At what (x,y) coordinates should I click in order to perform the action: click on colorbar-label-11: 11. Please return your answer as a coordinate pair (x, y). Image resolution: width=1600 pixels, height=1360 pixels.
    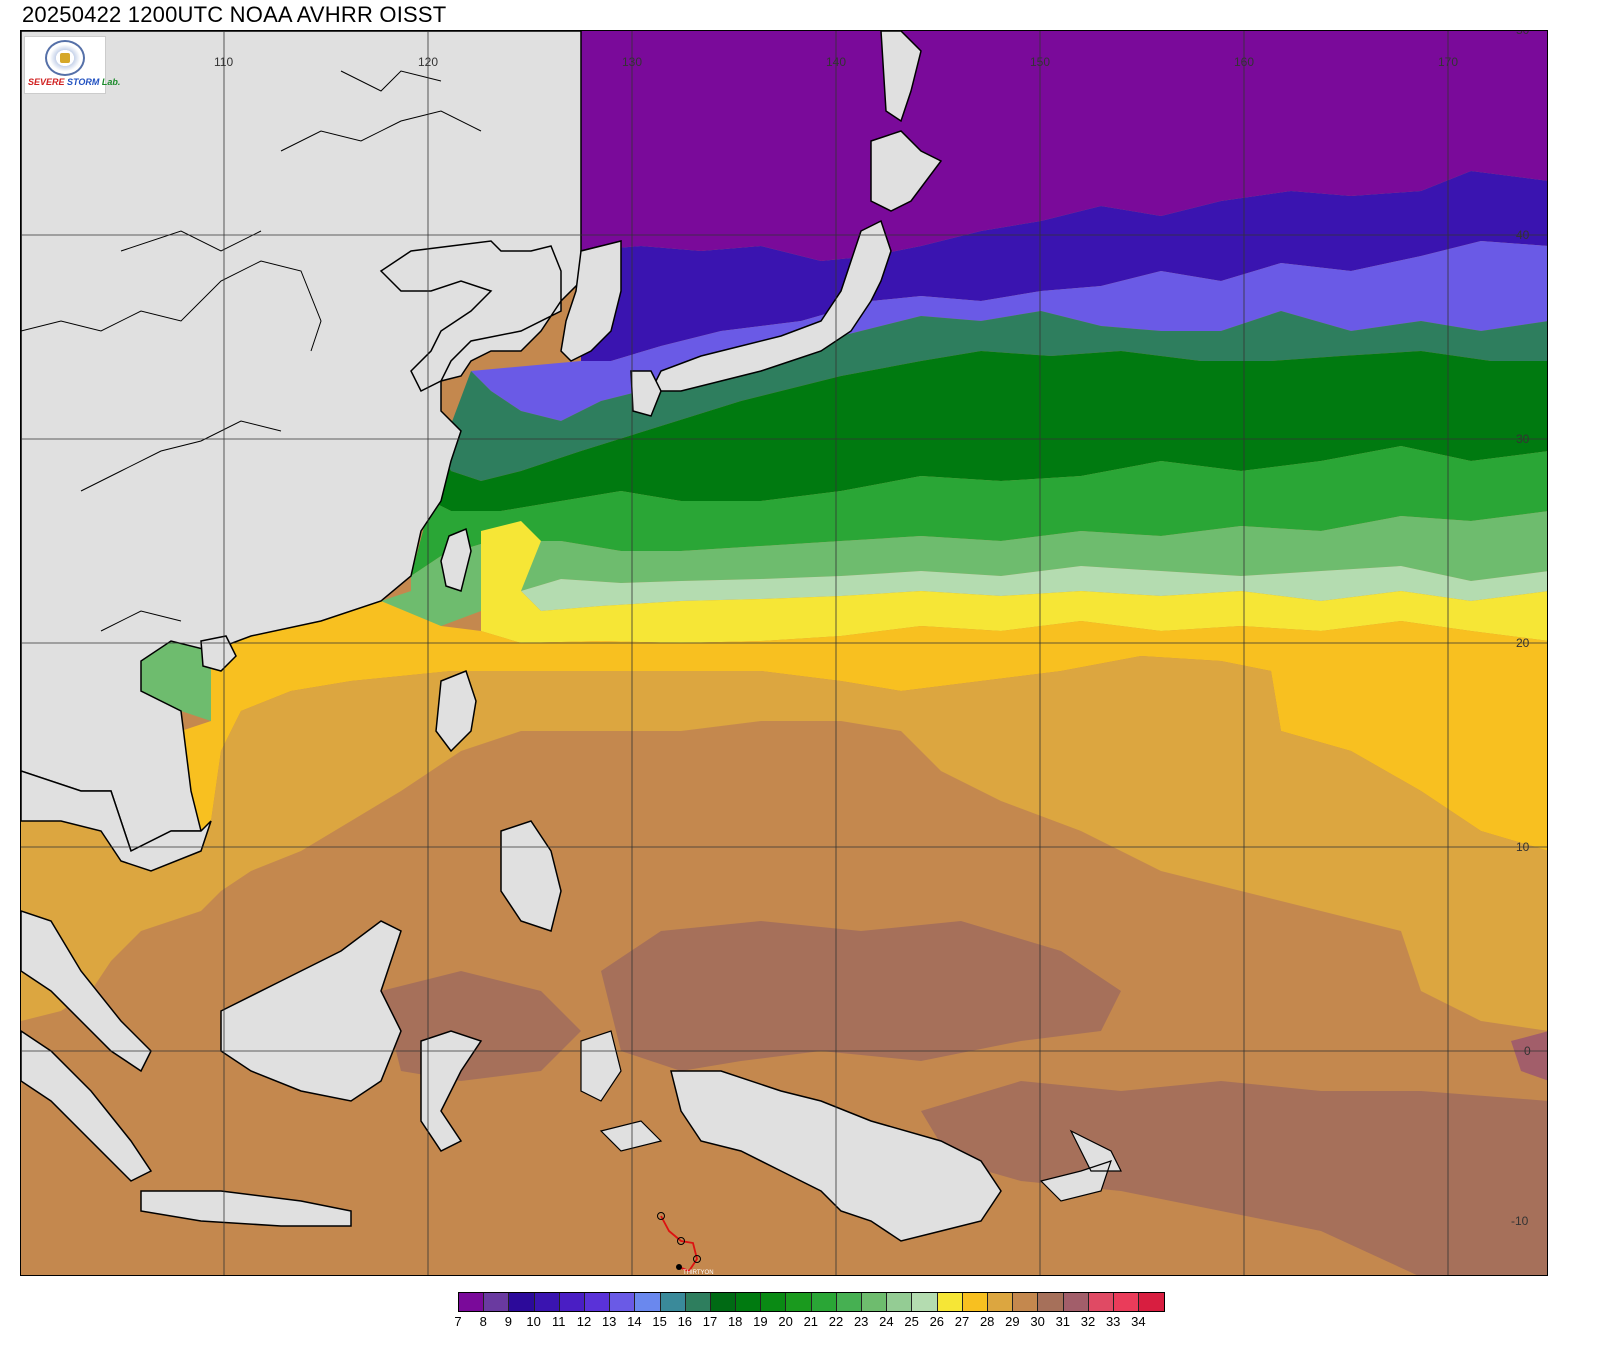
    Looking at the image, I should click on (559, 1321).